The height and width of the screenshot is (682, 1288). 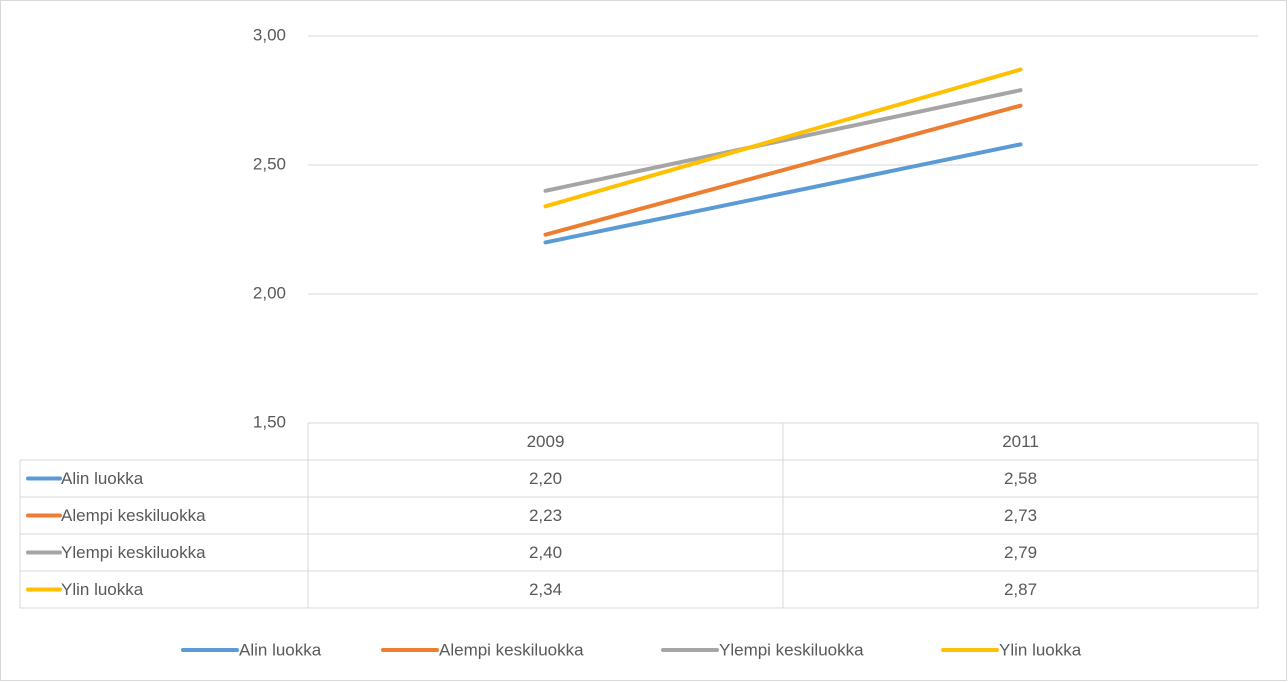 What do you see at coordinates (545, 515) in the screenshot?
I see `table-cell: 2,23` at bounding box center [545, 515].